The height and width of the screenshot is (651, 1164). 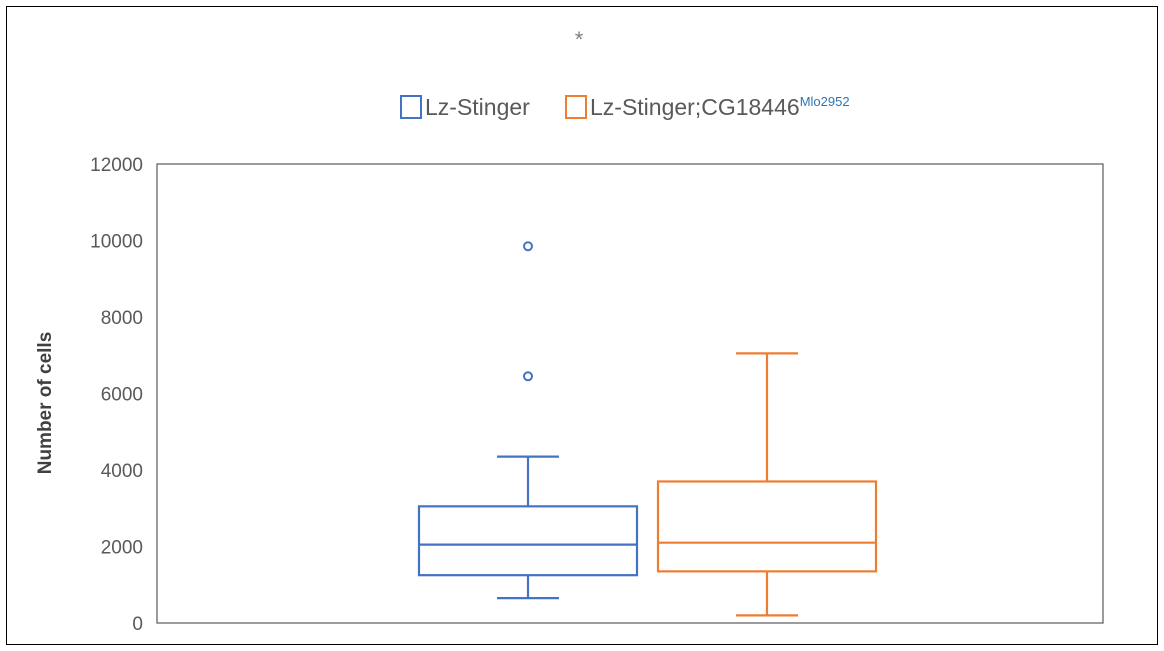 I want to click on y-tick-label: 0, so click(x=137, y=624).